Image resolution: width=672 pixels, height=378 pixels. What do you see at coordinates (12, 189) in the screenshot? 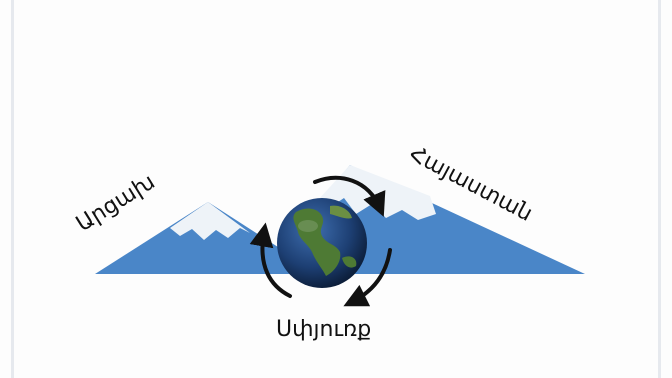
I see `left-border` at bounding box center [12, 189].